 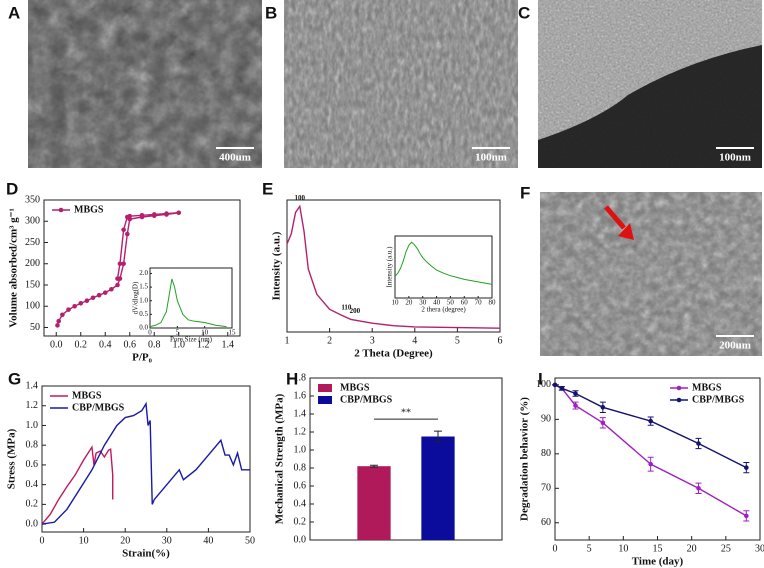 I want to click on y-tick-label: 0.4, so click(x=300, y=503).